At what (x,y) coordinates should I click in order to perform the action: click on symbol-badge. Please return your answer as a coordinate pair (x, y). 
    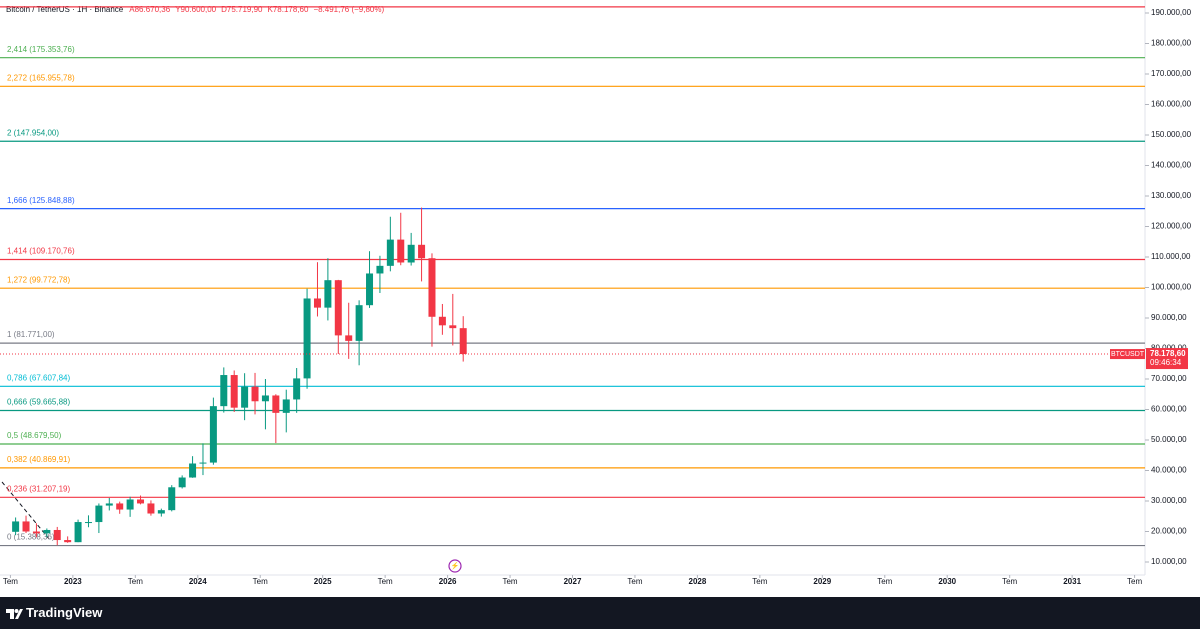
    Looking at the image, I should click on (1127, 354).